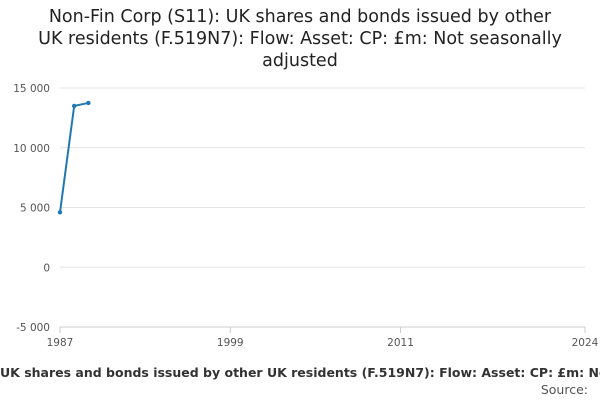 This screenshot has width=600, height=400. What do you see at coordinates (564, 389) in the screenshot?
I see `source-label: Source:` at bounding box center [564, 389].